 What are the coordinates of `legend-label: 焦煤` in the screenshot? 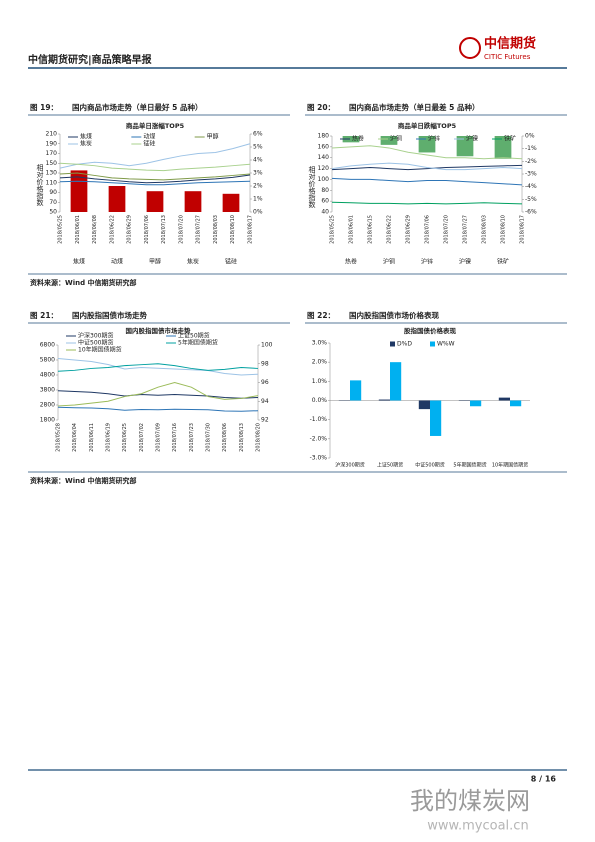 It's located at (86, 137).